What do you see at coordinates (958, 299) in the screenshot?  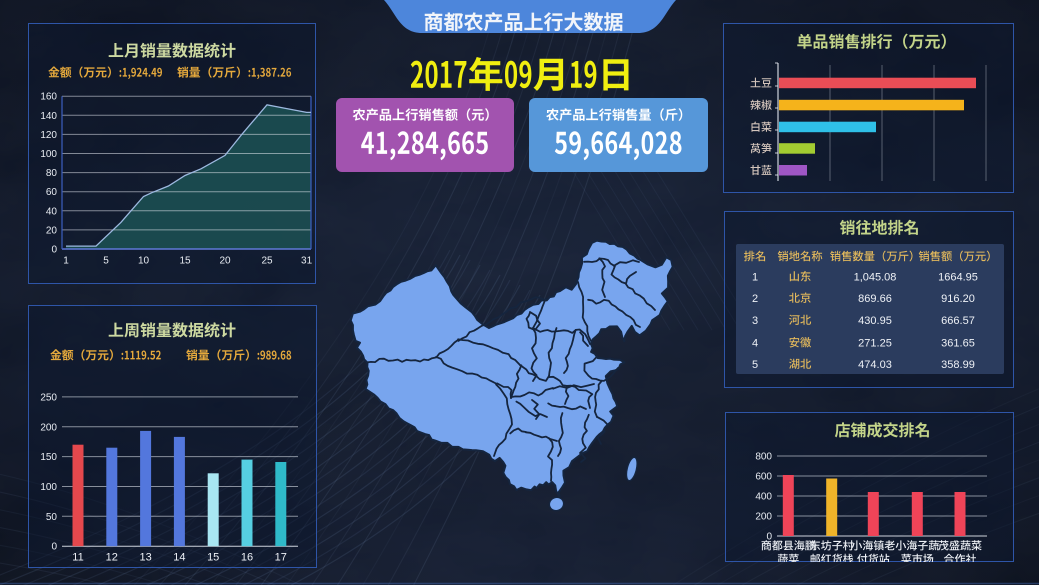 I see `svg-text: 916.20` at bounding box center [958, 299].